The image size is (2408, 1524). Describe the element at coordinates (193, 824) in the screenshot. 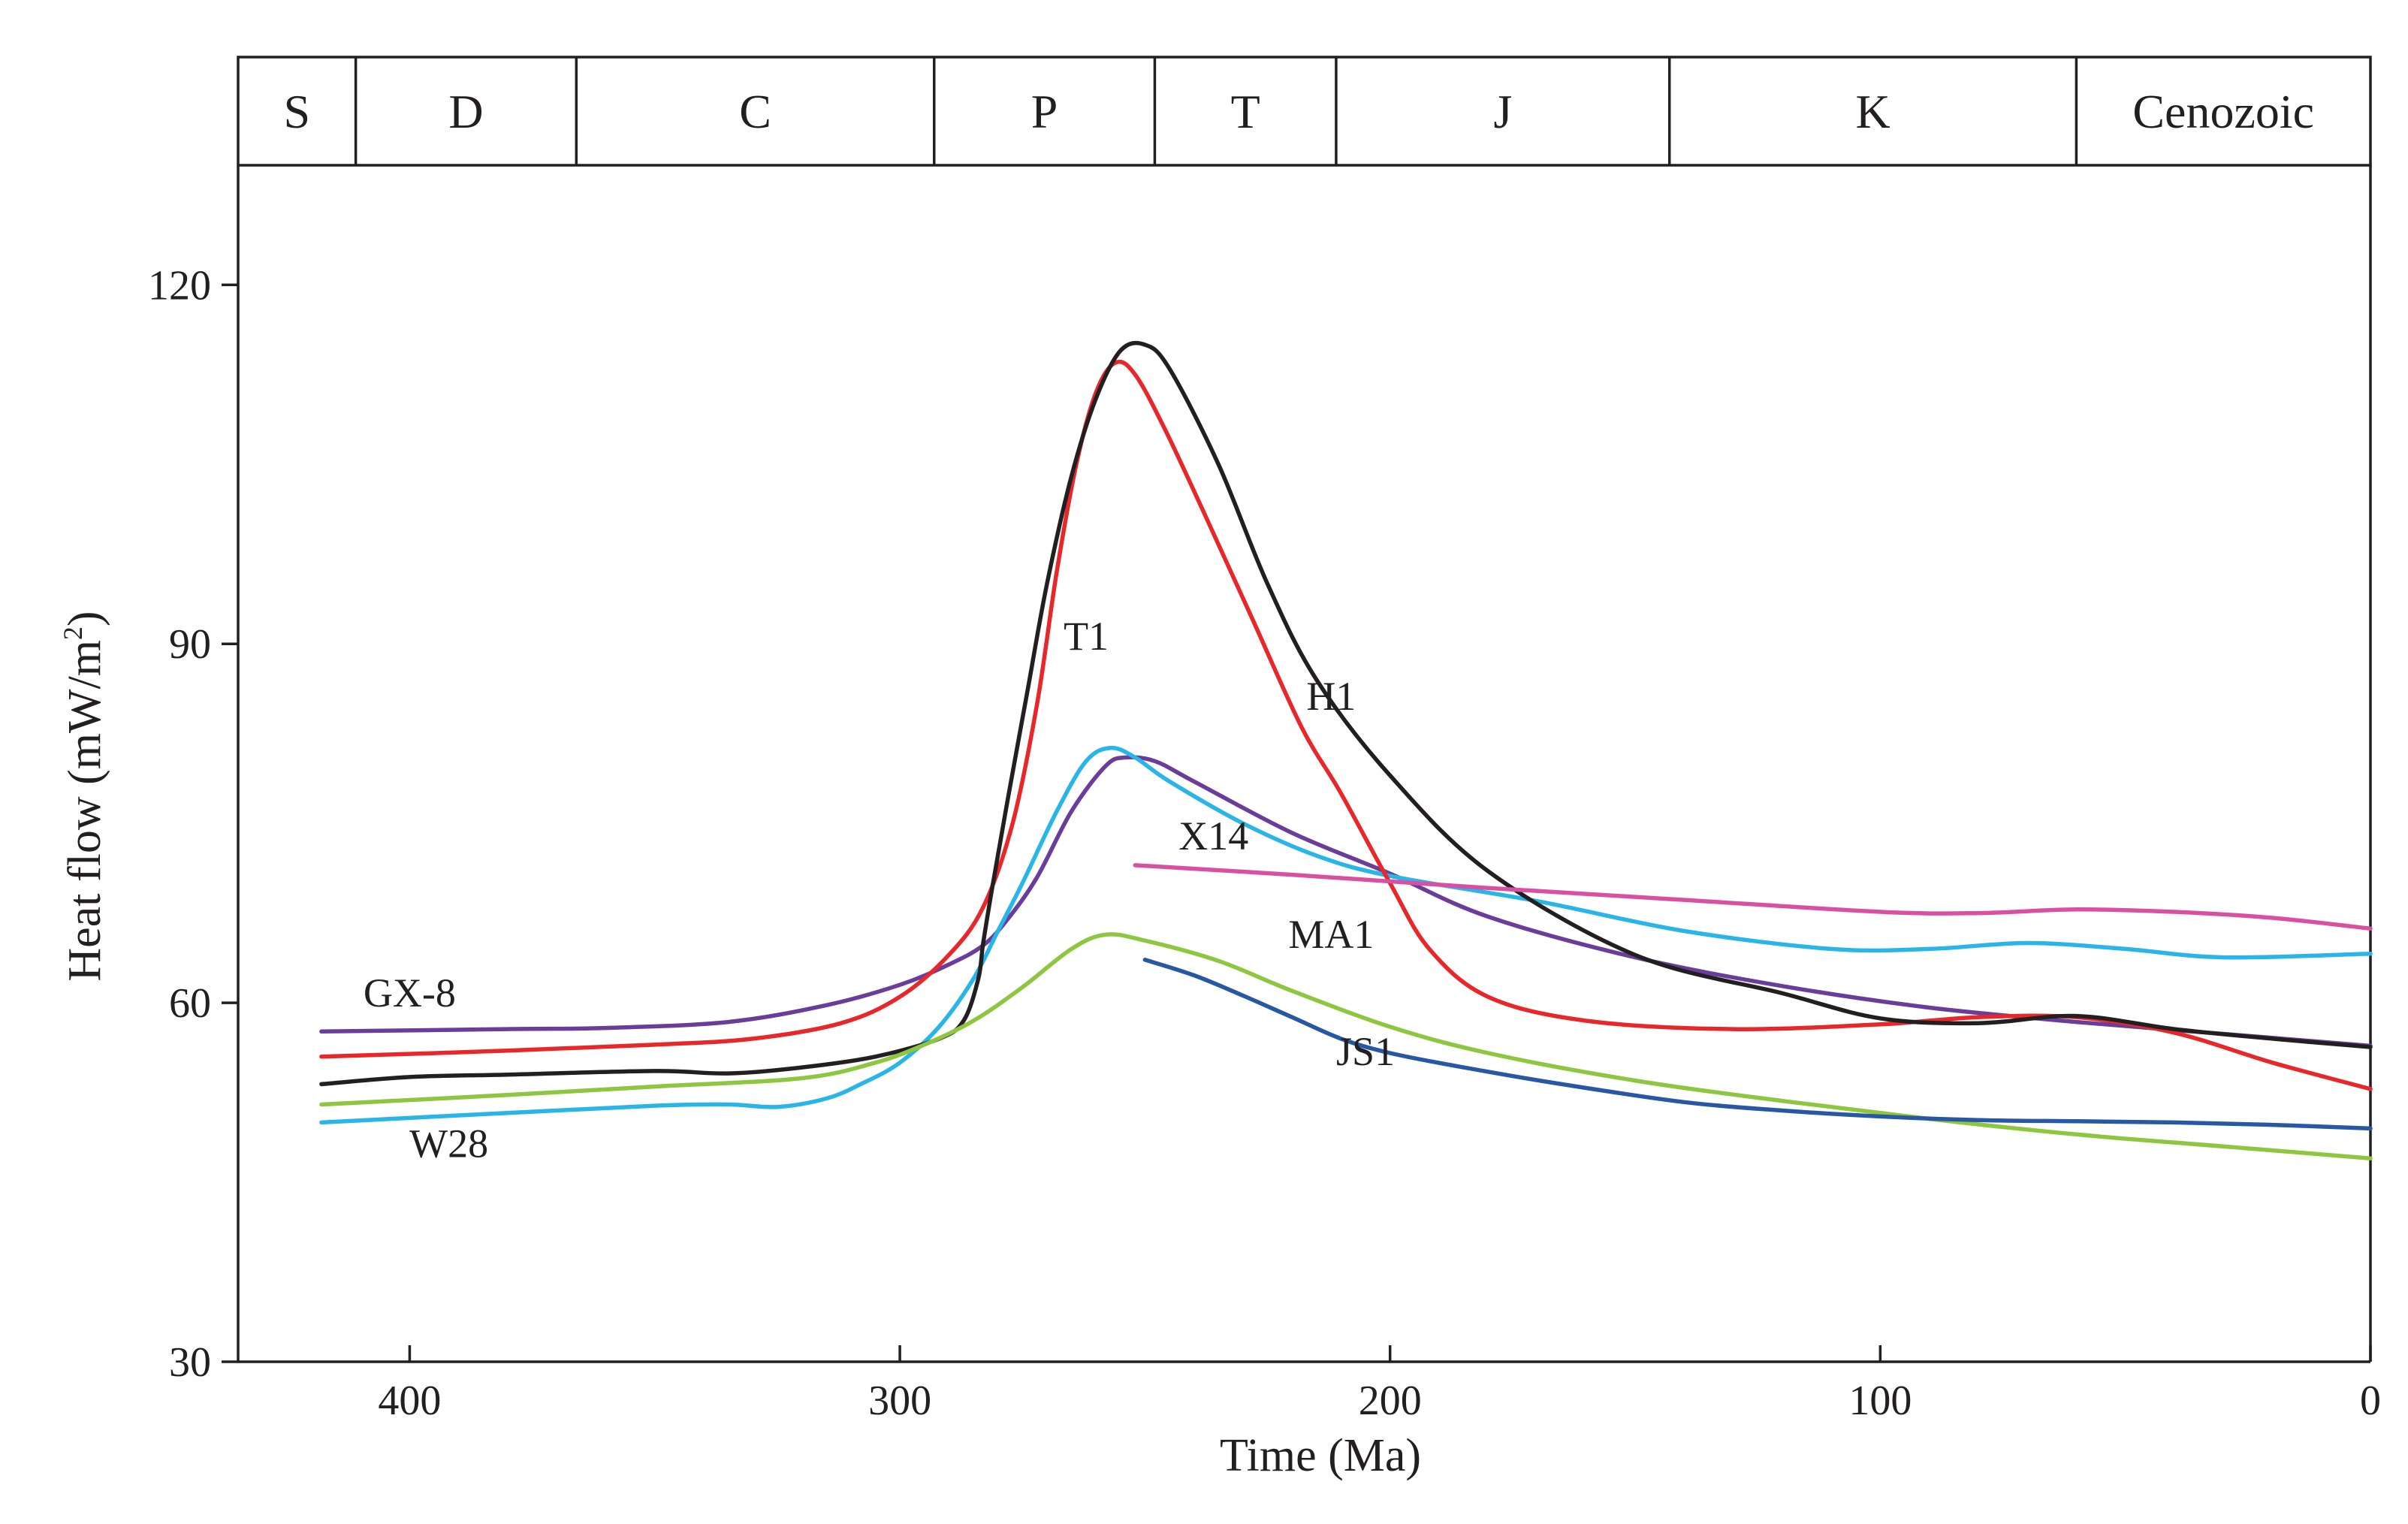

I see `y-axis: 30 60 90 120` at that location.